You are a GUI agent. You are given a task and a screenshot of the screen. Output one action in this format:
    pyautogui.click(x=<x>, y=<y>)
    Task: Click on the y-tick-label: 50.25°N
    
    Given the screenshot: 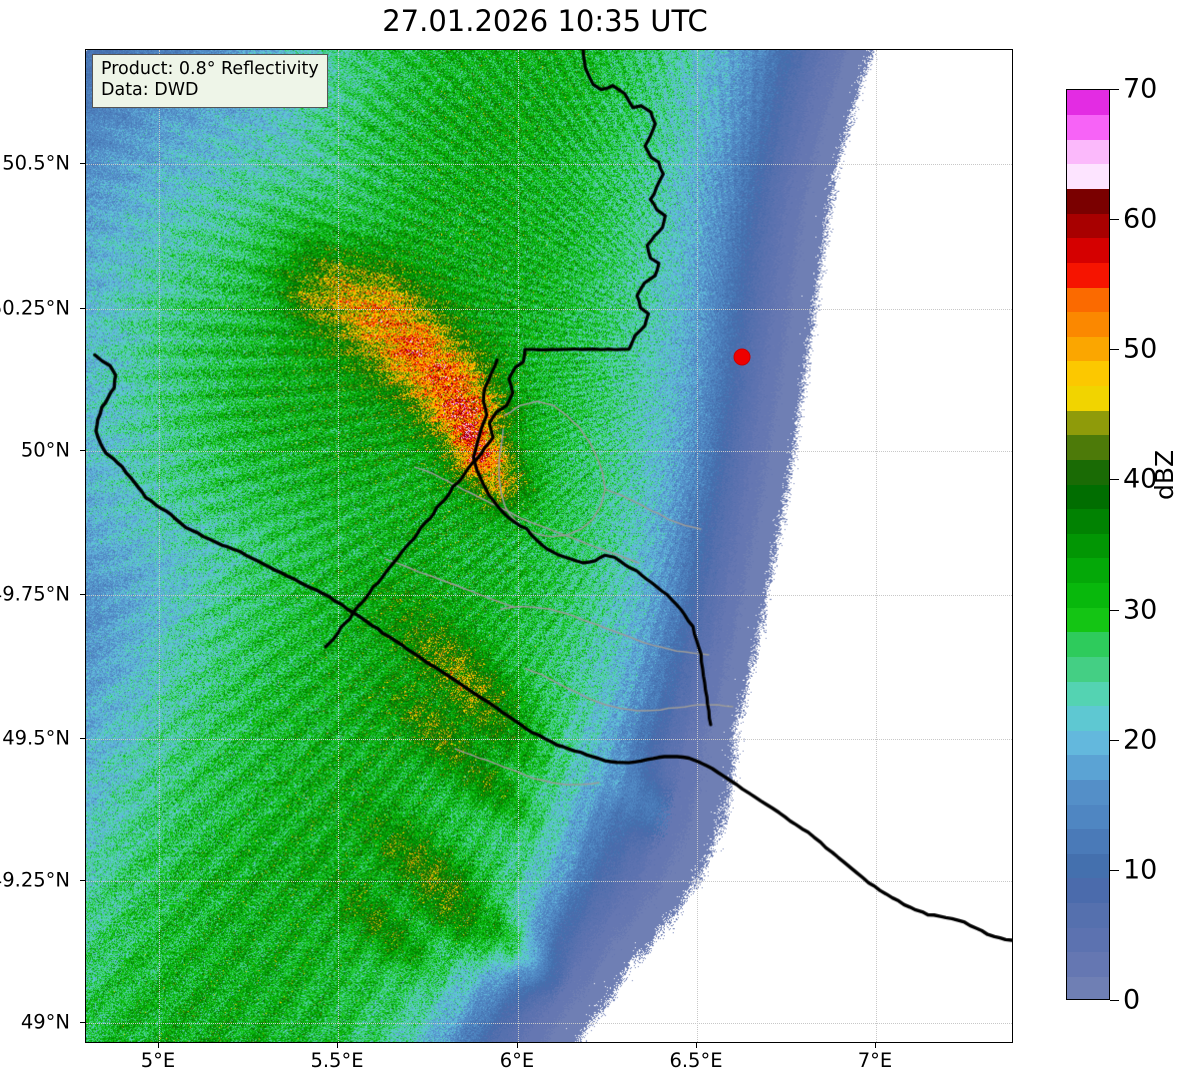 What is the action you would take?
    pyautogui.click(x=35, y=308)
    